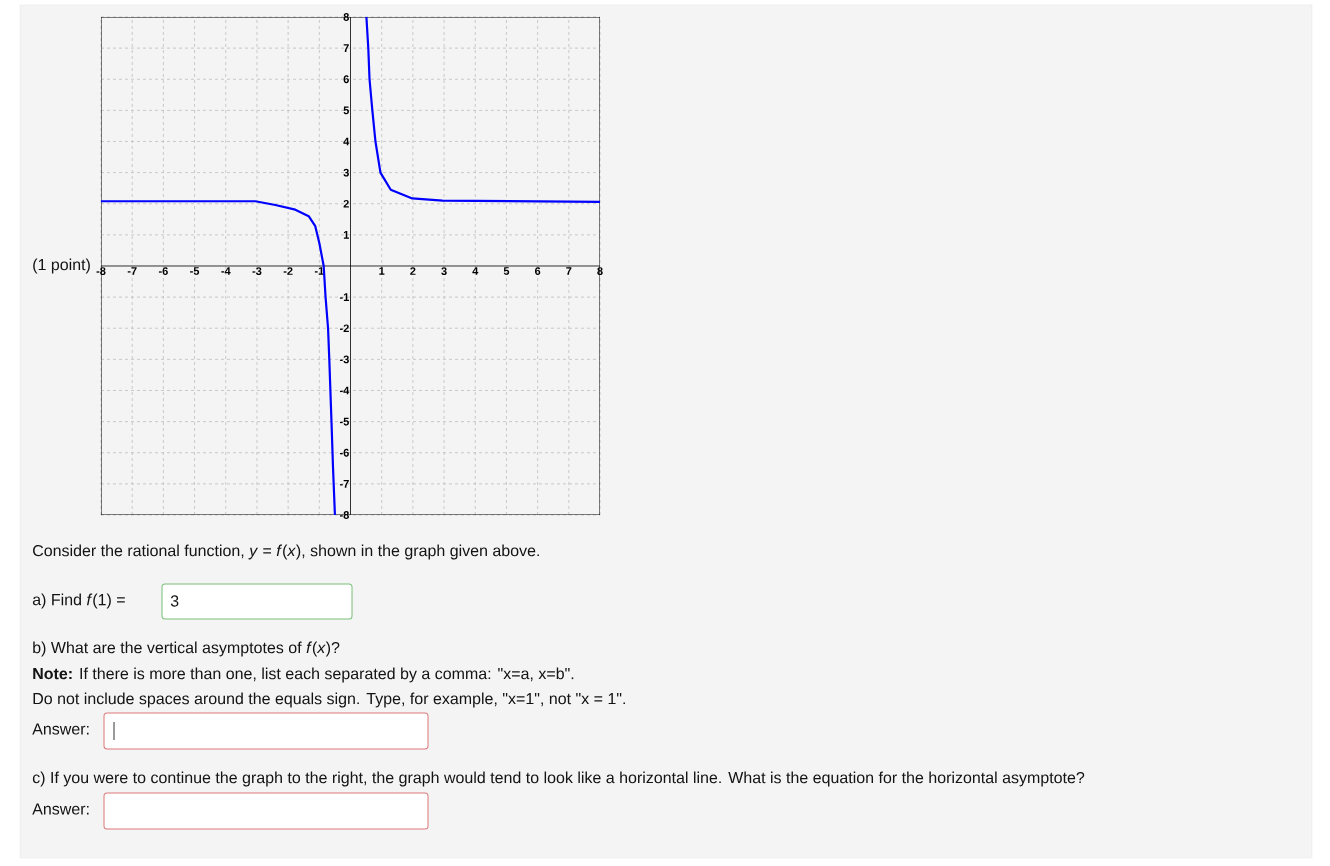  What do you see at coordinates (346, 172) in the screenshot?
I see `y-tick-label: 3` at bounding box center [346, 172].